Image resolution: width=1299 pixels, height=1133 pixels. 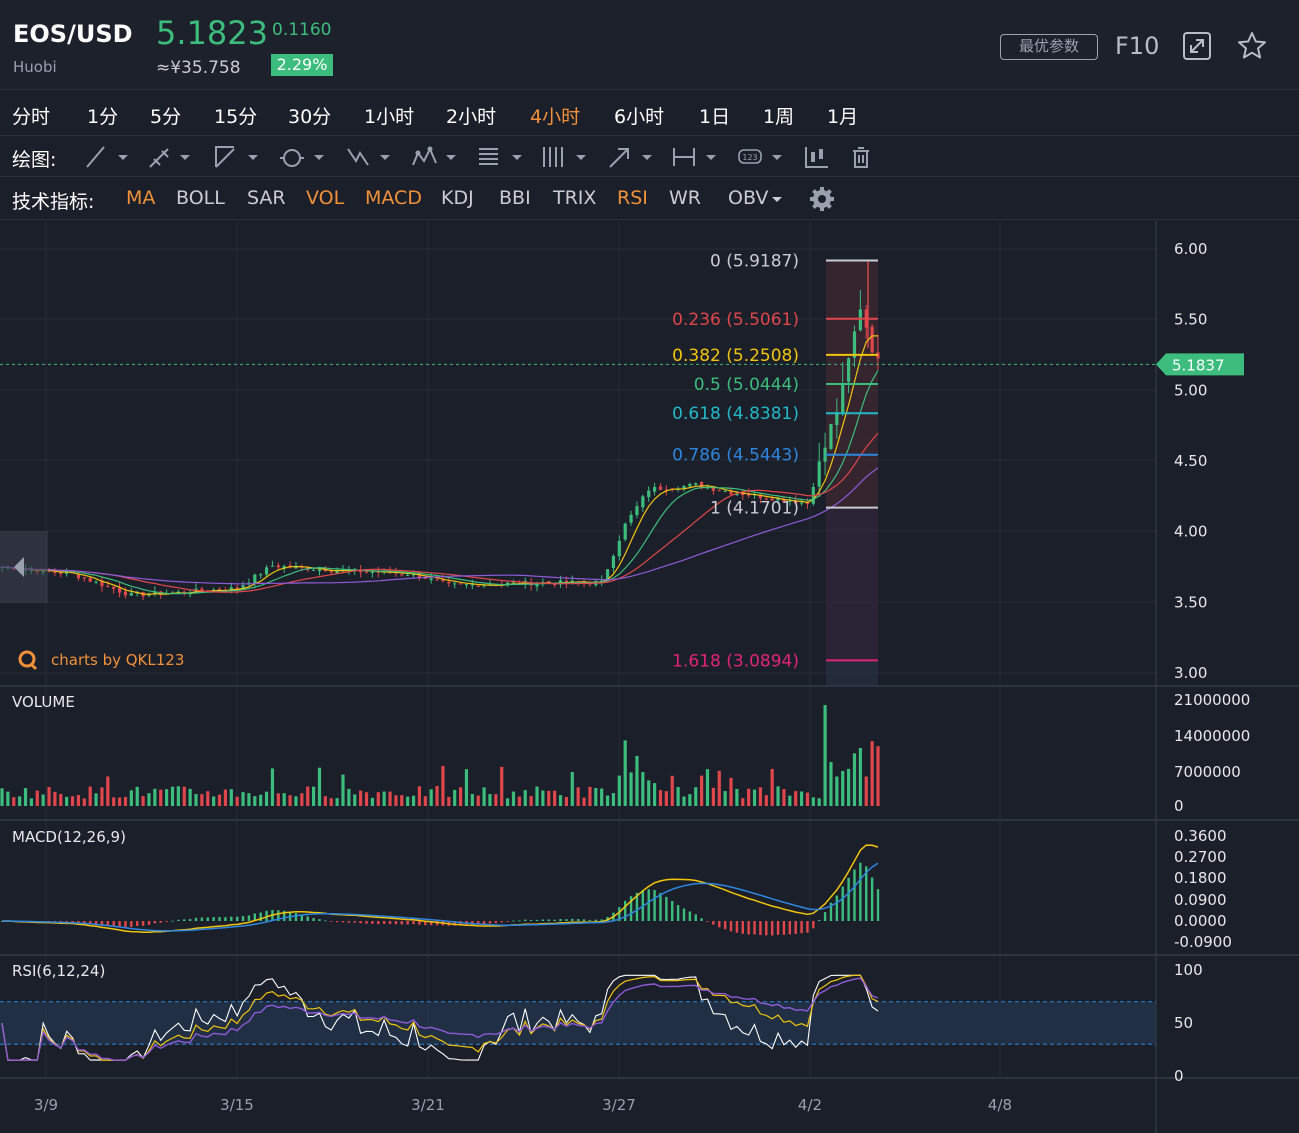 I want to click on optimal-params-button: 最优参数, so click(x=1049, y=47).